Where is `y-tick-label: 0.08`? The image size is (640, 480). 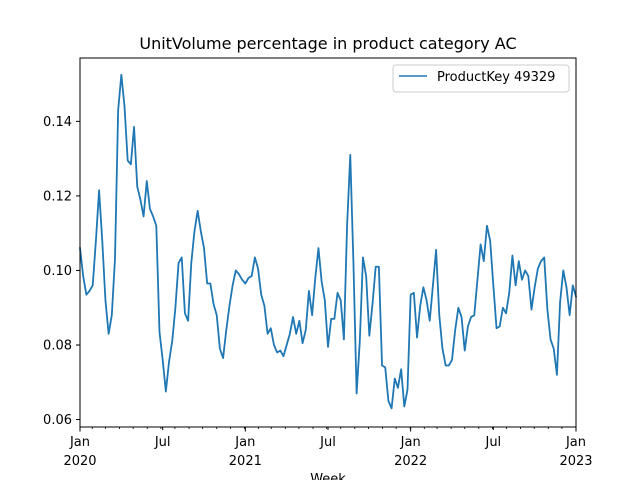
y-tick-label: 0.08 is located at coordinates (57, 346).